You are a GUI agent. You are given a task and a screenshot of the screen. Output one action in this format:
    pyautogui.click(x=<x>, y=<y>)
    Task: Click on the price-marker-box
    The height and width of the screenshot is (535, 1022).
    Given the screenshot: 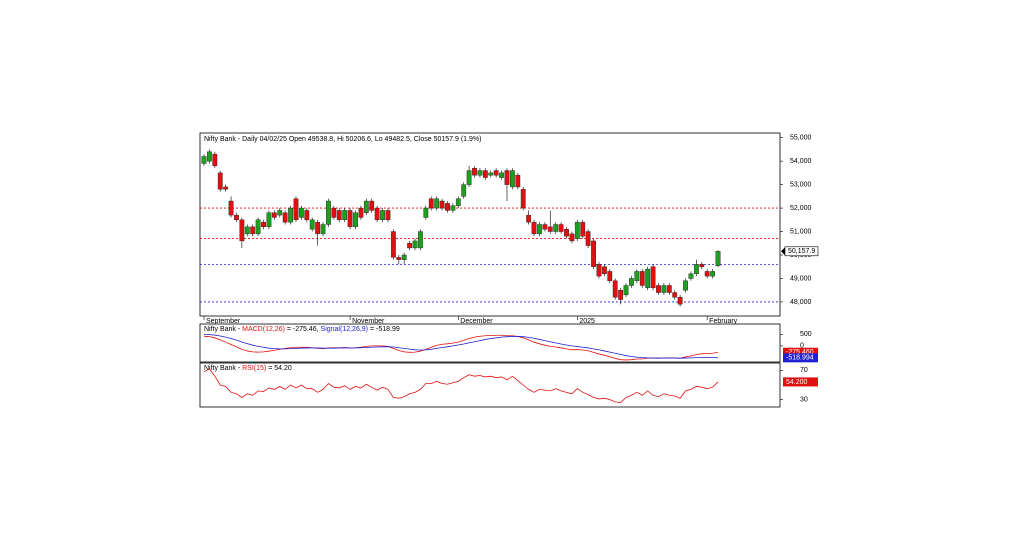 What is the action you would take?
    pyautogui.click(x=801, y=251)
    